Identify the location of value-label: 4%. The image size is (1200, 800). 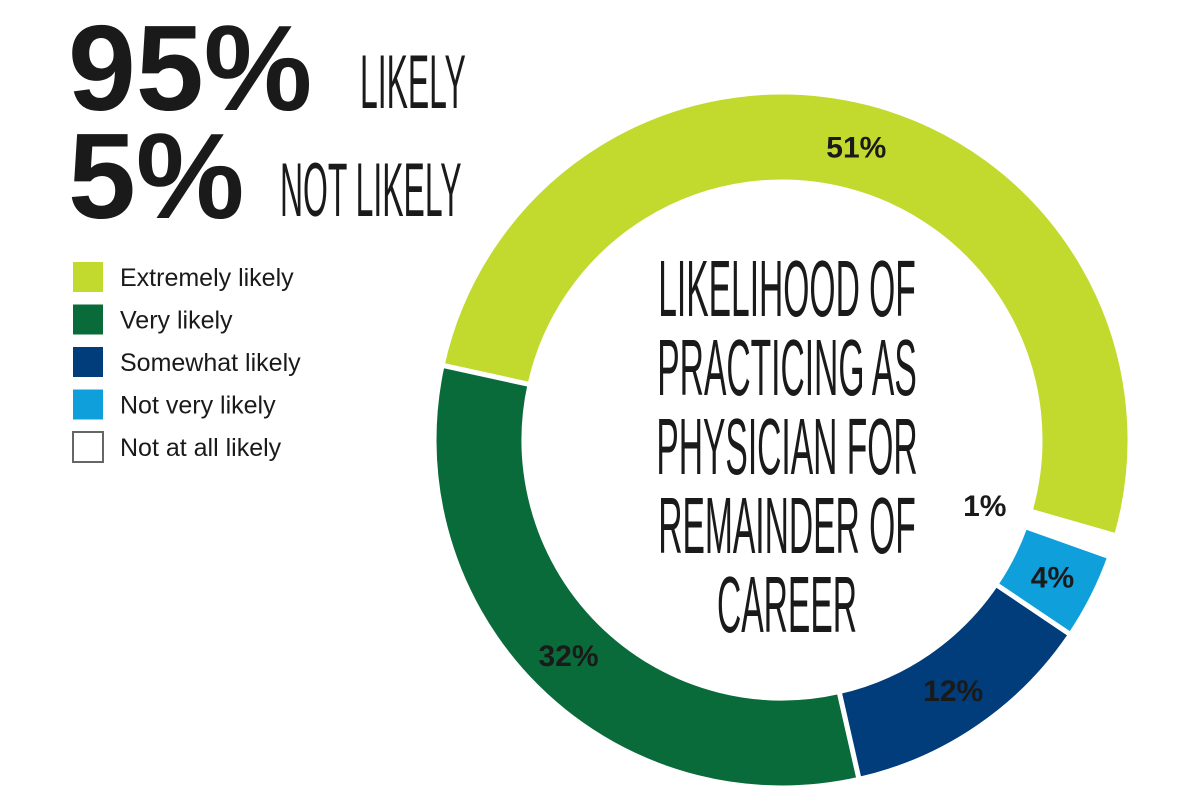
(1052, 578).